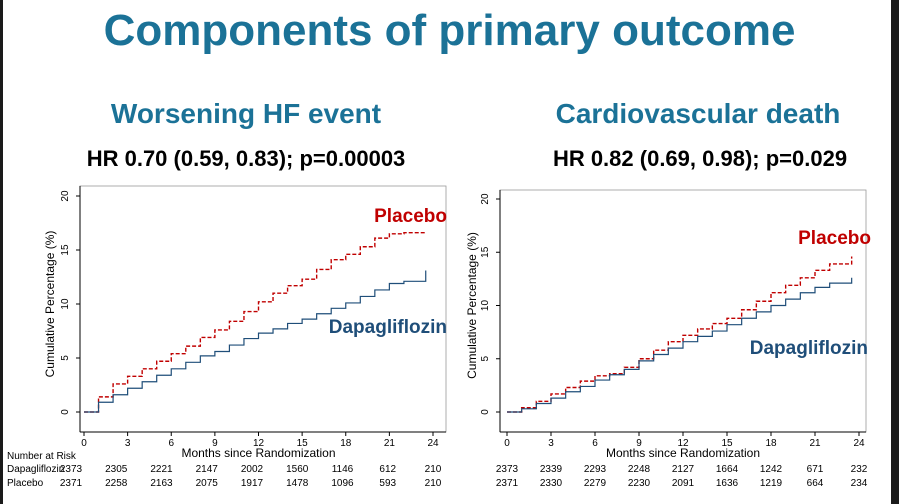 The width and height of the screenshot is (899, 504). What do you see at coordinates (342, 483) in the screenshot?
I see `left-risk-placebo: 1096` at bounding box center [342, 483].